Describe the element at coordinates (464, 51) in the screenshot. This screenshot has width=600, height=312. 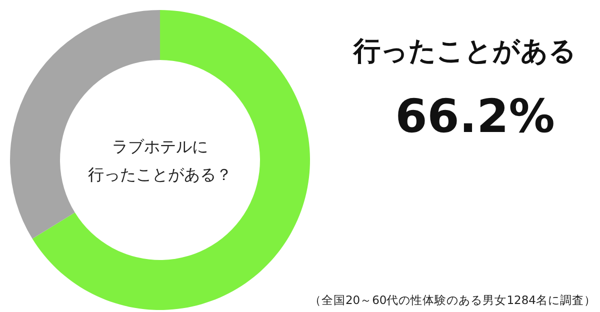
I see `slice-label: 行ったことがある` at that location.